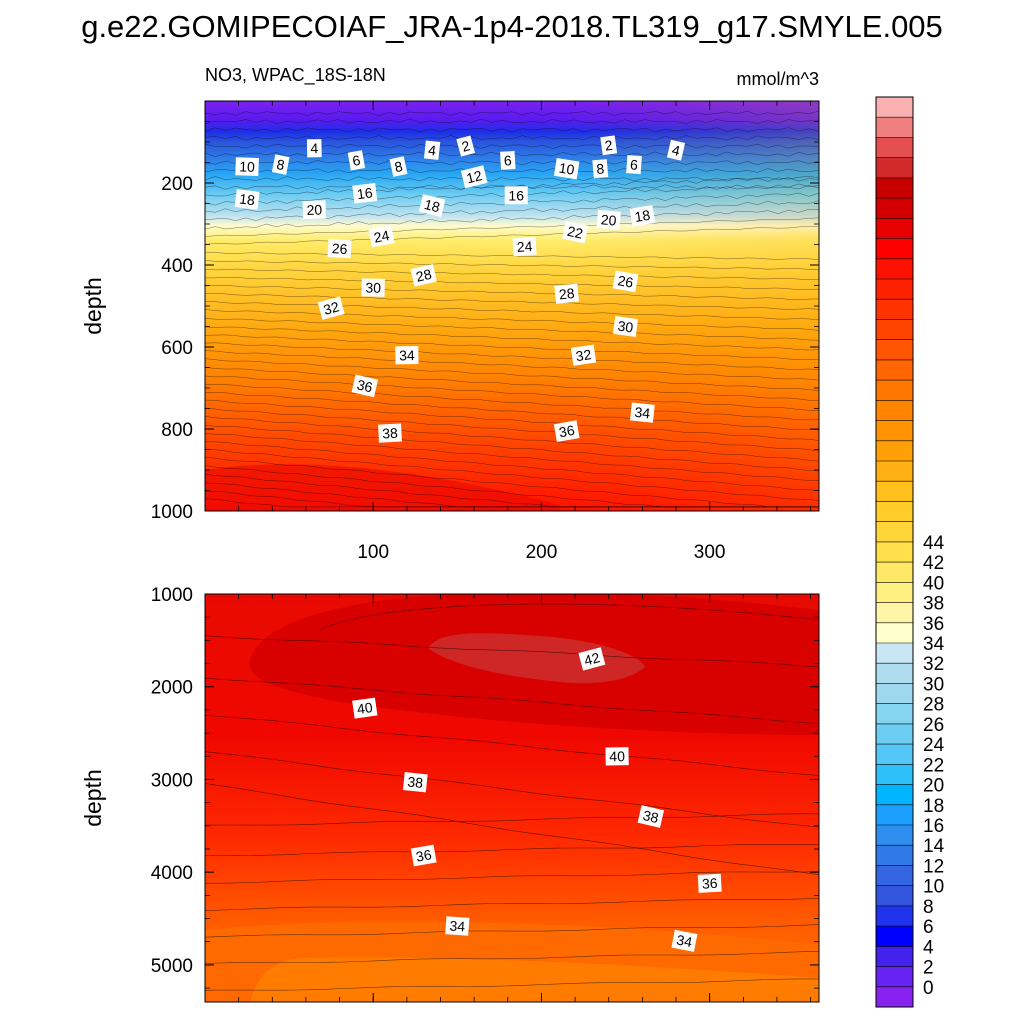 This screenshot has width=1024, height=1024. I want to click on colorbar-frame, so click(894, 552).